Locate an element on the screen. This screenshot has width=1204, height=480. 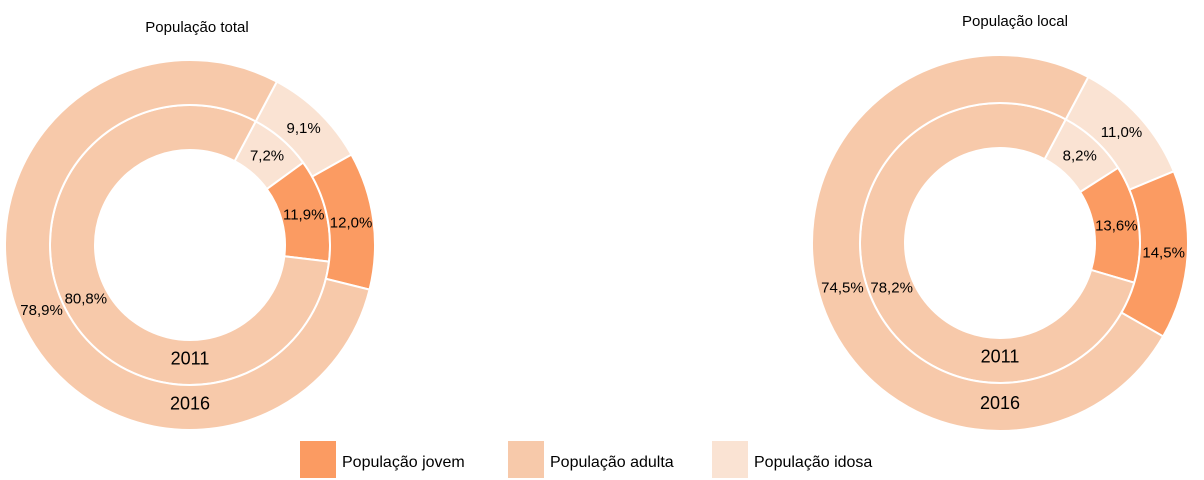
value-label: 12,0% is located at coordinates (351, 222).